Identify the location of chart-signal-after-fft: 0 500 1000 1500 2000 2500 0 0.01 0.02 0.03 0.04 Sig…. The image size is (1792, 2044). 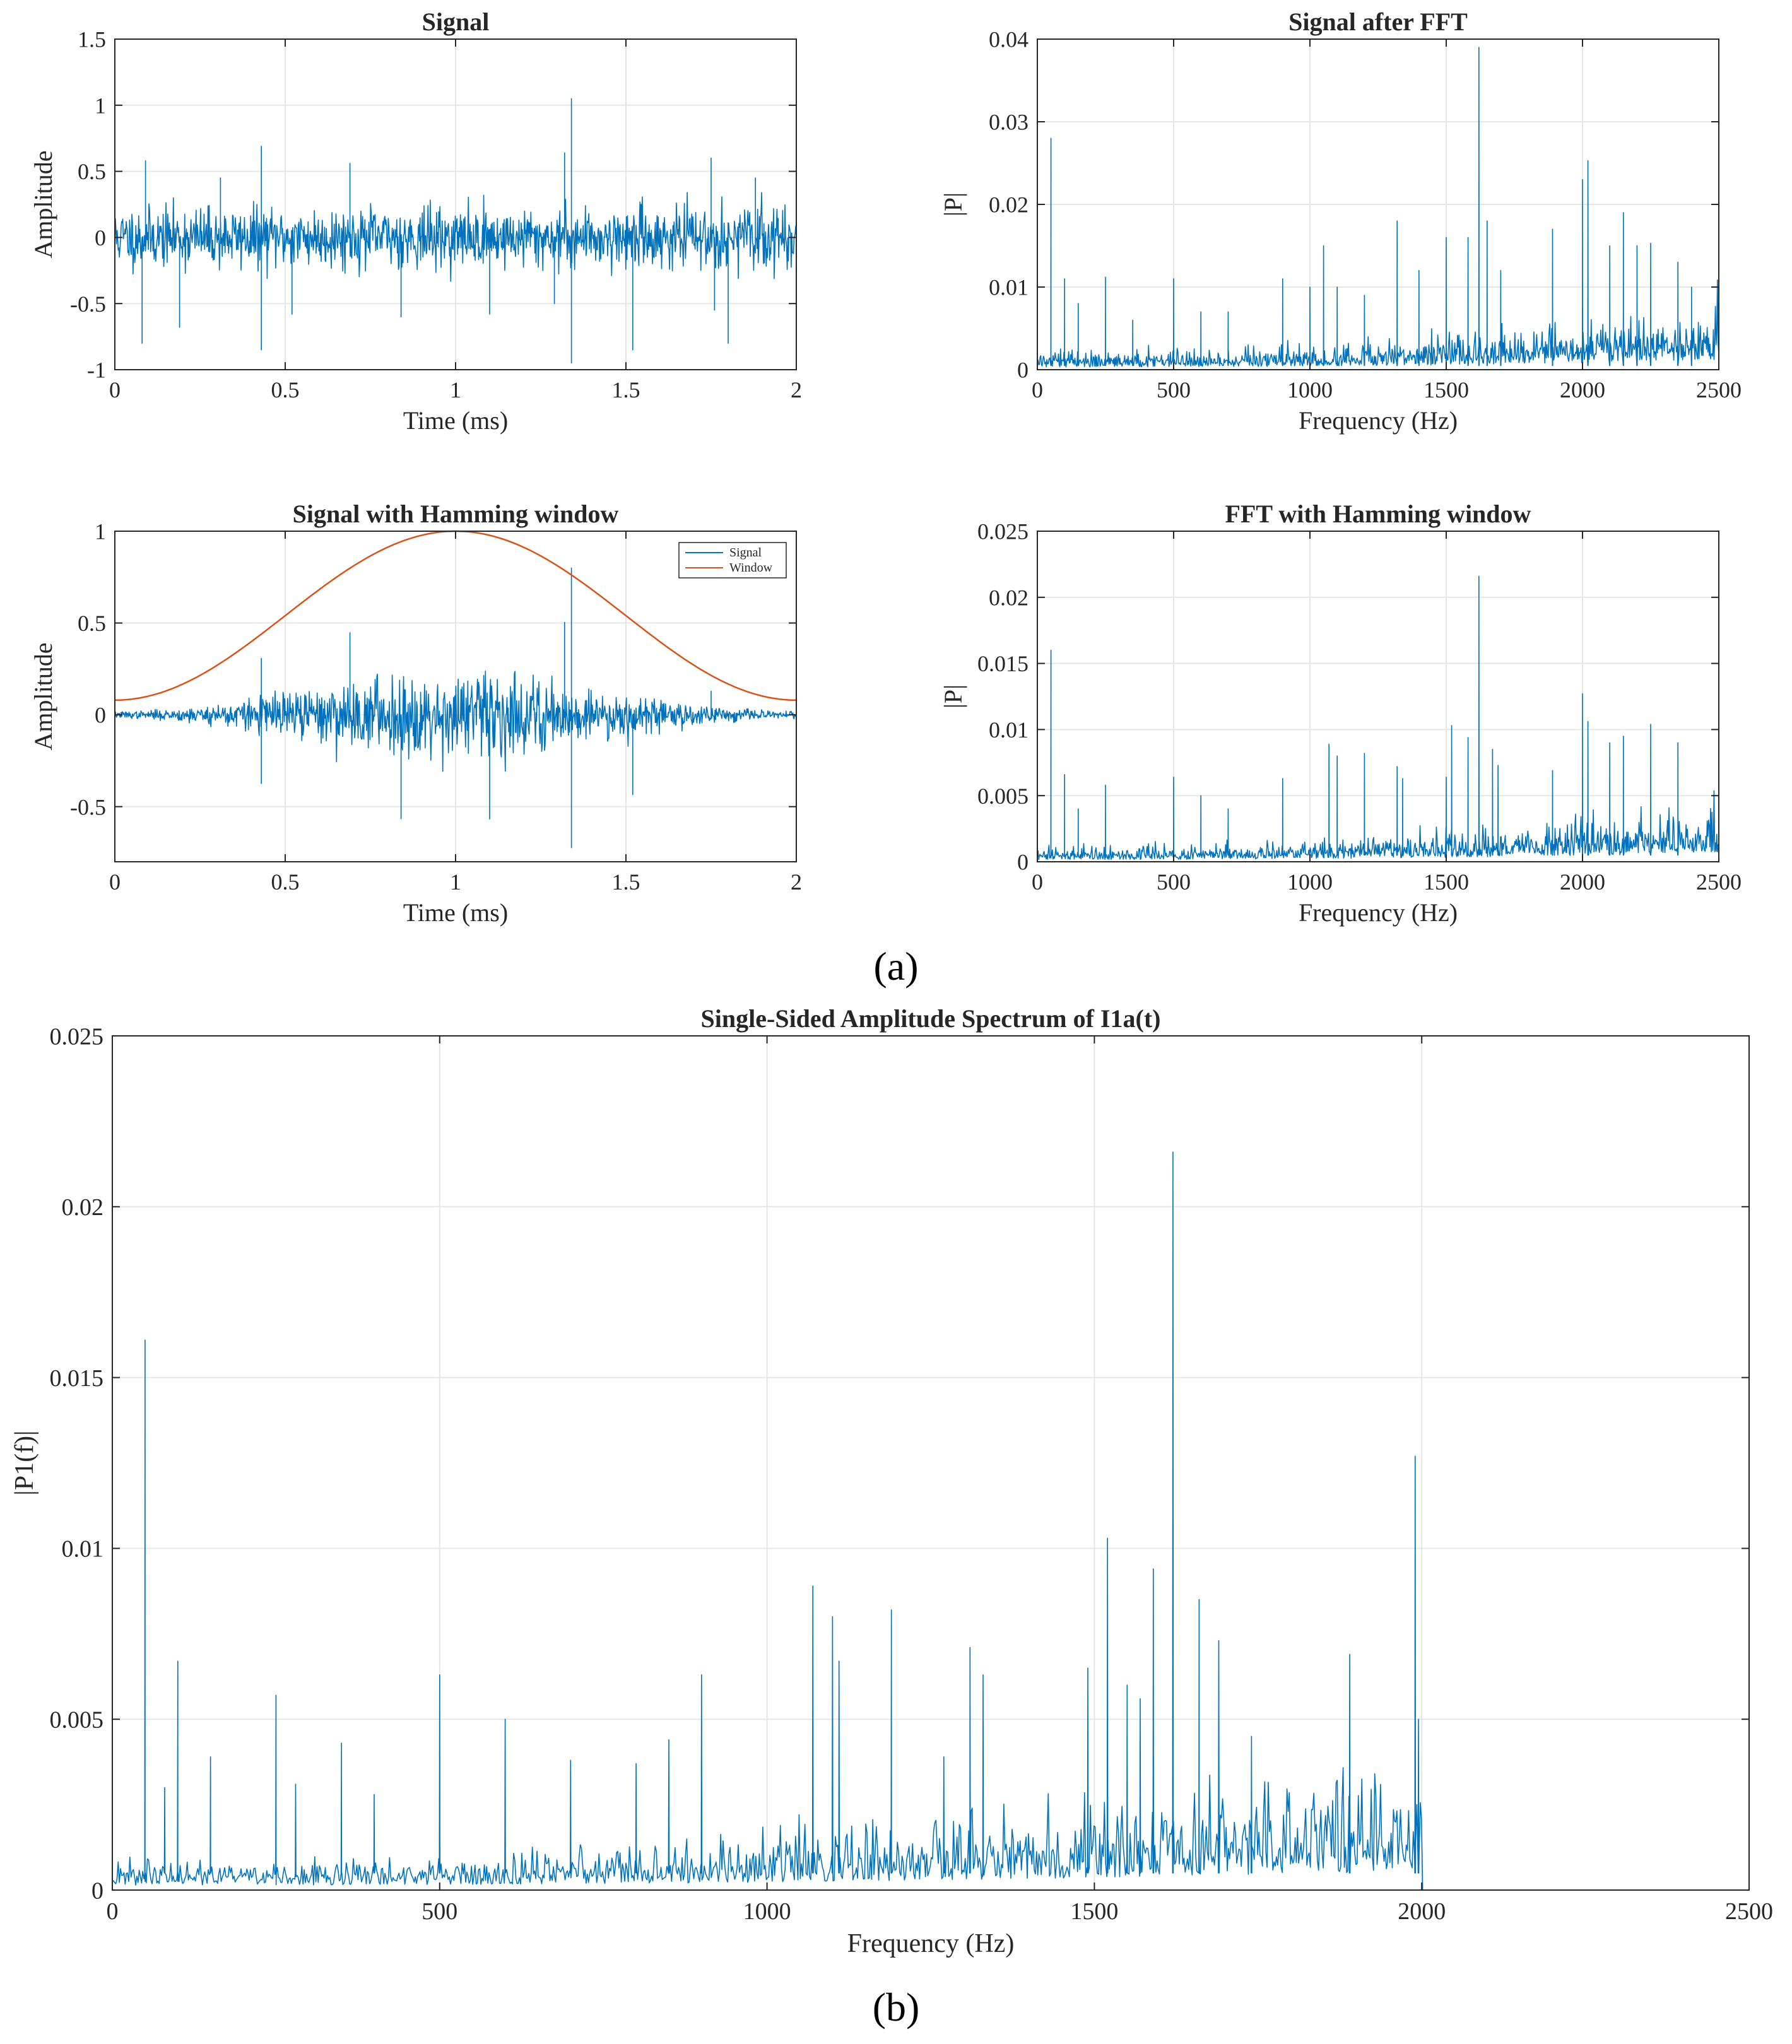
(1340, 221).